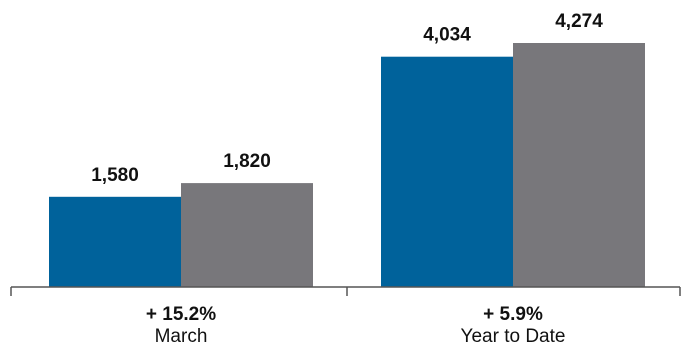 This screenshot has width=686, height=353. Describe the element at coordinates (115, 175) in the screenshot. I see `bar-value-label: 1,580` at that location.